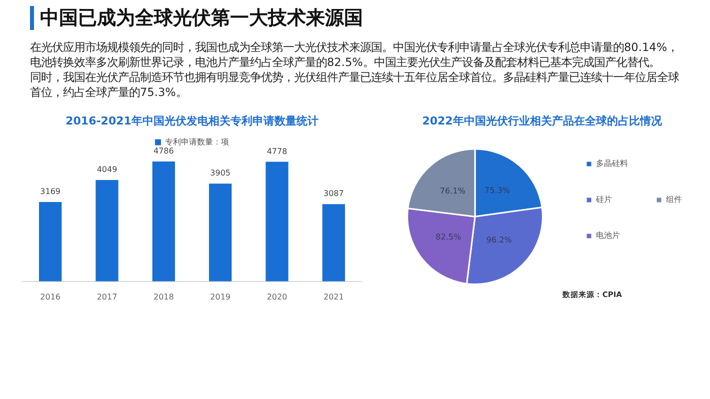 The image size is (710, 399). What do you see at coordinates (197, 141) in the screenshot?
I see `legend-label: 专利申请数量：项` at bounding box center [197, 141].